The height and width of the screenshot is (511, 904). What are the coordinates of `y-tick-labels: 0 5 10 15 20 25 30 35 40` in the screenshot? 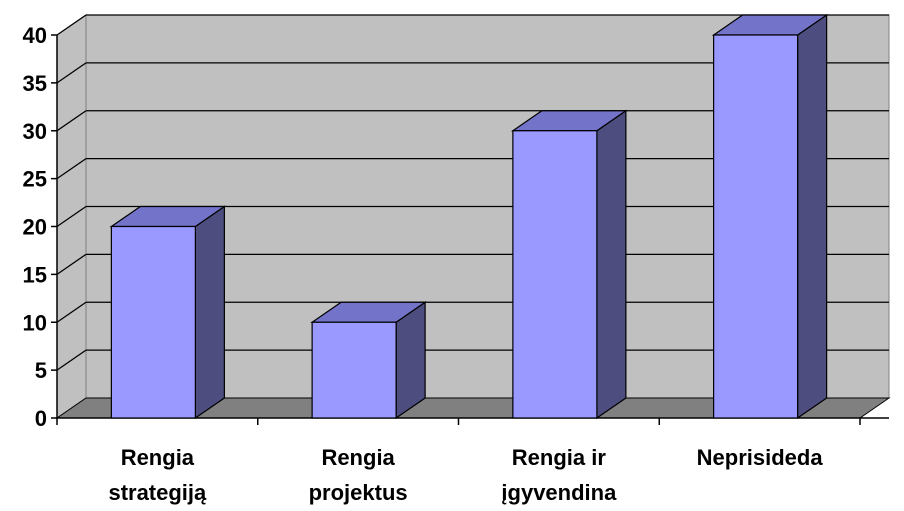 It's located at (35, 227).